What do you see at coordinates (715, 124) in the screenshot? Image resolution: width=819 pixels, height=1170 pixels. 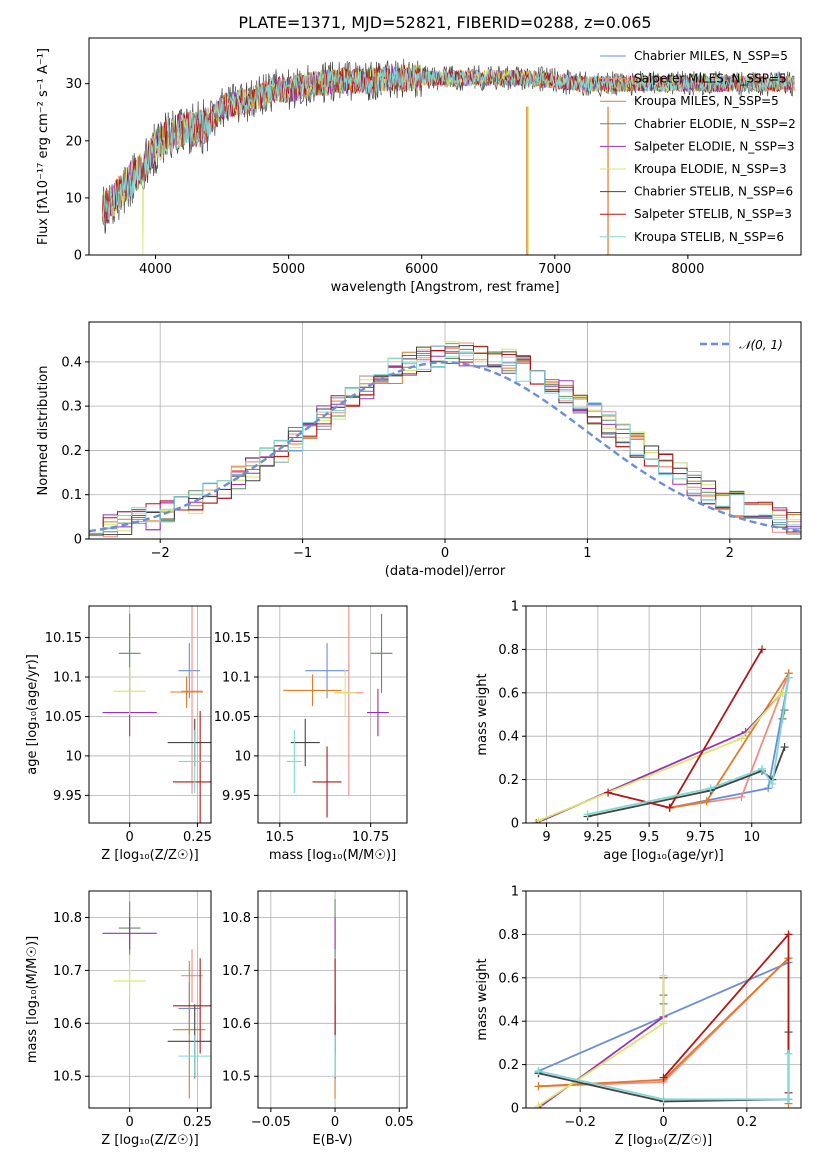 I see `legend-label: Chabrier ELODIE, N_SSP=2` at bounding box center [715, 124].